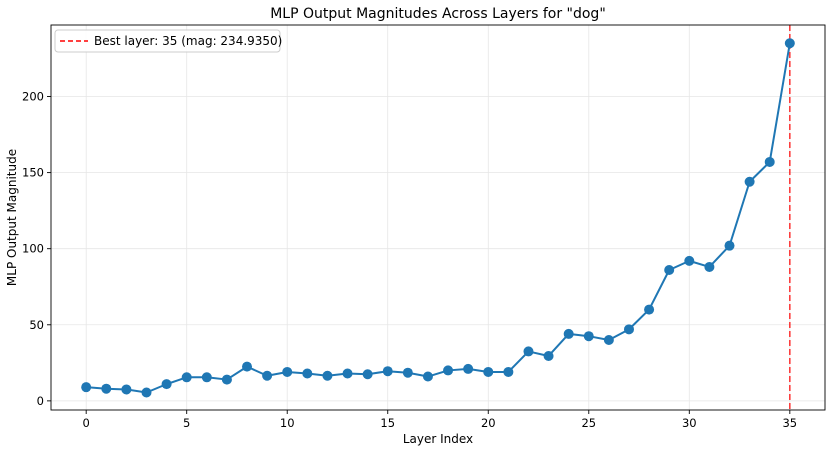 The width and height of the screenshot is (839, 451). I want to click on x-tick-label: 10, so click(287, 423).